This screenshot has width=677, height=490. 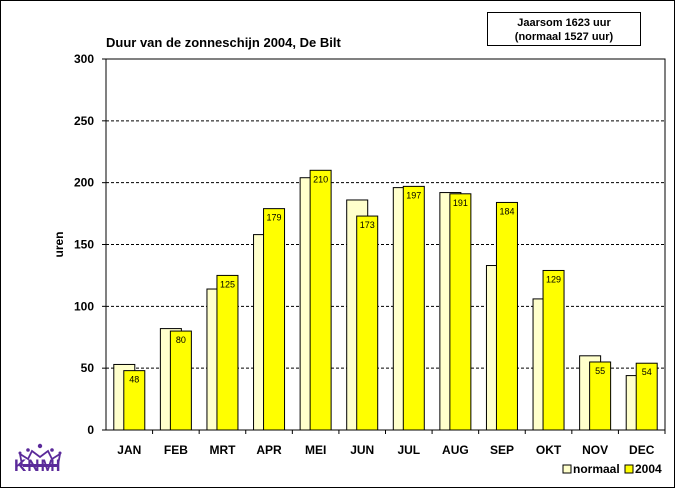 What do you see at coordinates (40, 455) in the screenshot?
I see `crown-icon` at bounding box center [40, 455].